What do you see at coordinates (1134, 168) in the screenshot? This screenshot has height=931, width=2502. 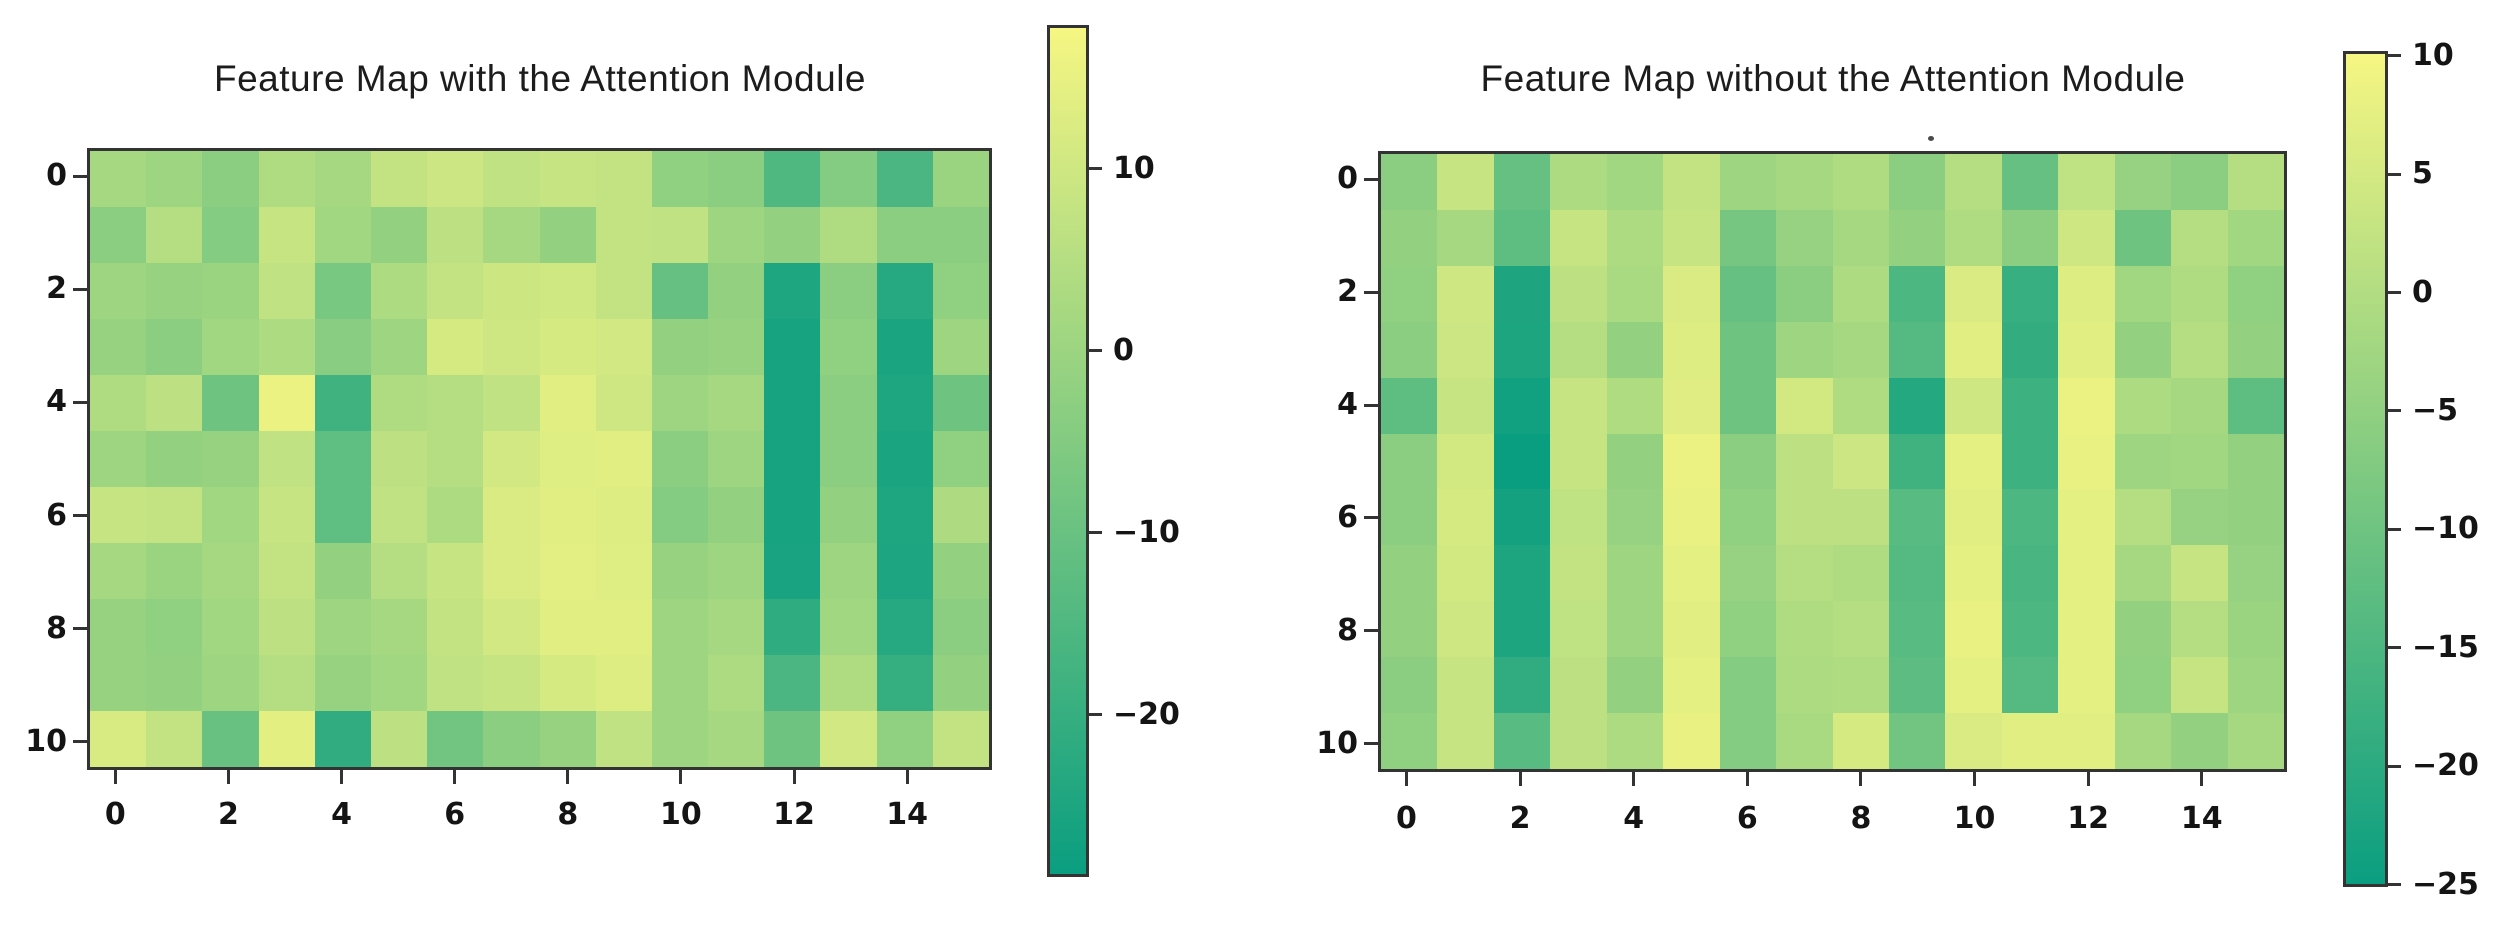 I see `colorbar-tick-label: 10` at bounding box center [1134, 168].